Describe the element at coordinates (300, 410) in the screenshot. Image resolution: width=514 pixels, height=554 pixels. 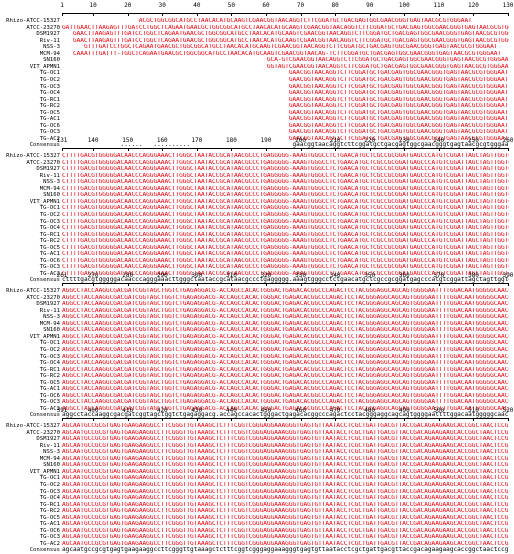
I see `ruler-tick-label: 460` at that location.